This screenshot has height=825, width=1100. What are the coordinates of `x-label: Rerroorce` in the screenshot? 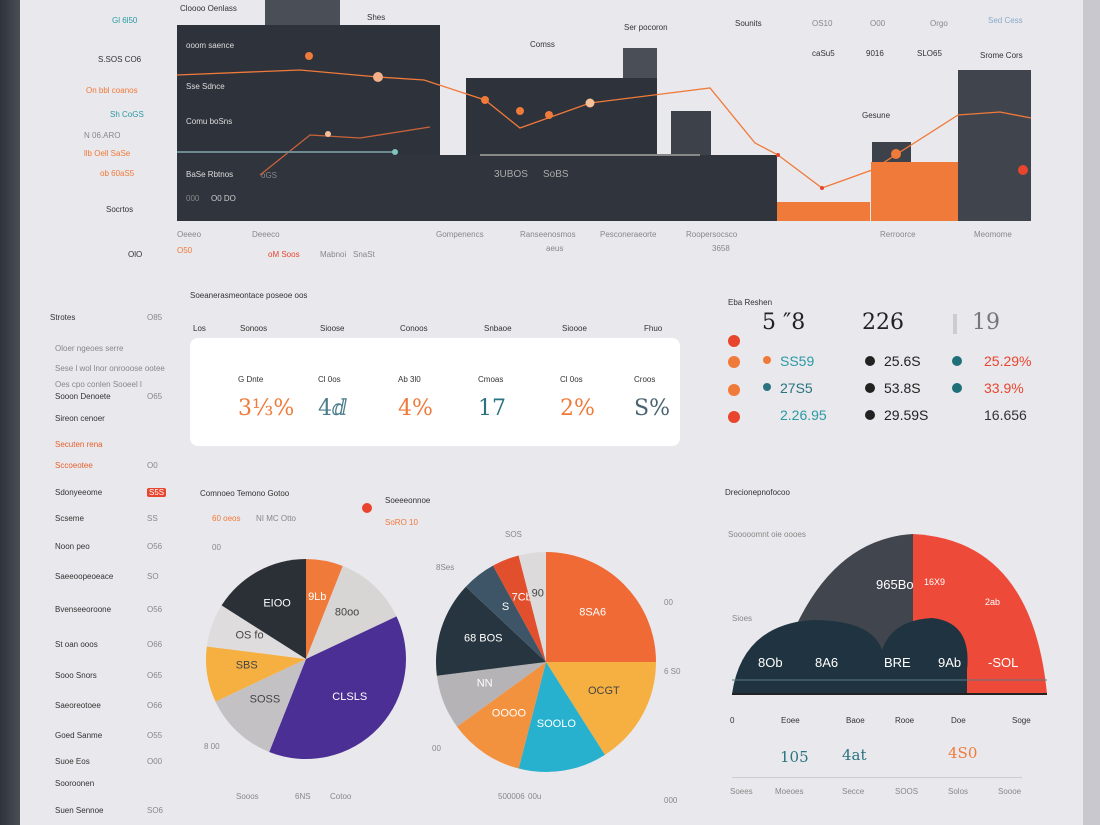 It's located at (898, 234).